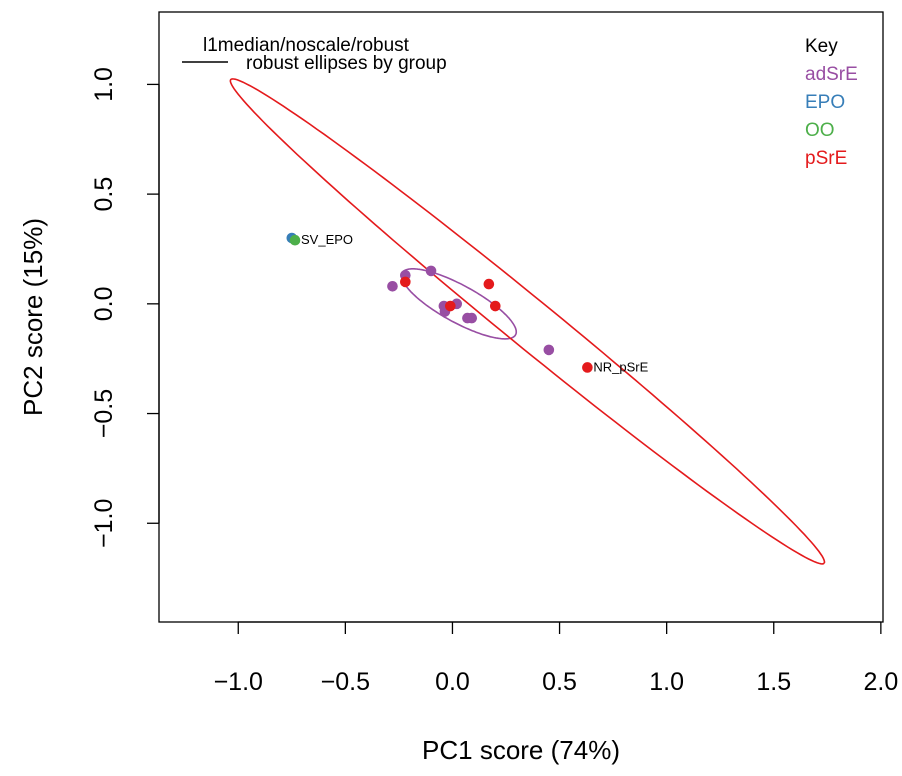 The image size is (902, 776). I want to click on legend-entry-adsre: adSrE, so click(831, 74).